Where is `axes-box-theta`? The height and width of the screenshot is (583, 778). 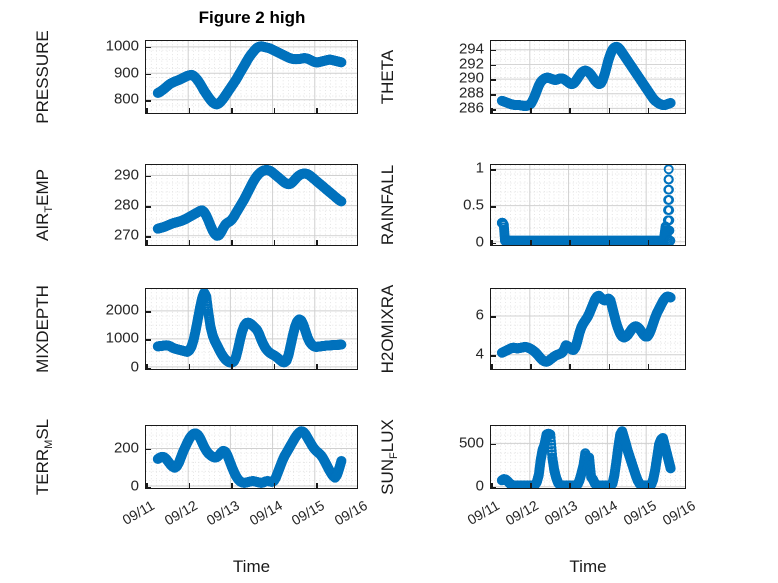 axes-box-theta is located at coordinates (588, 77).